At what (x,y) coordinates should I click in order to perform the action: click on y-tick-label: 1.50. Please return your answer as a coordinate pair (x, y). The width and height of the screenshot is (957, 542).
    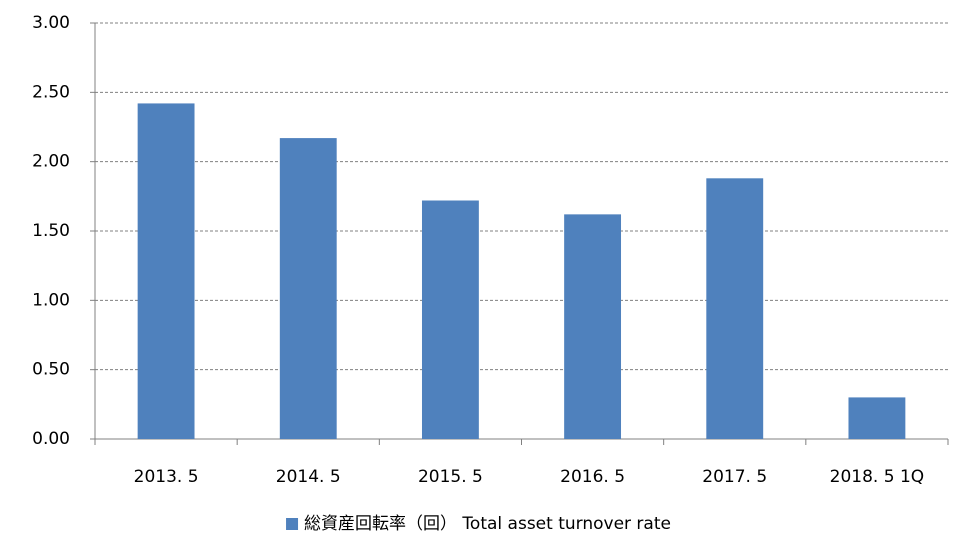
    Looking at the image, I should click on (51, 231).